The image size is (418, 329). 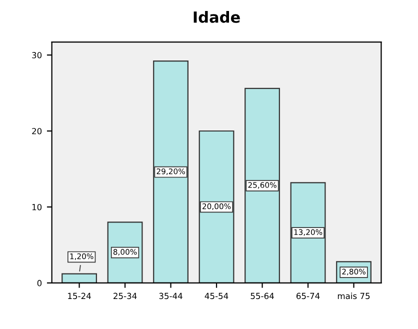 What do you see at coordinates (354, 296) in the screenshot?
I see `x-tick-label: mais 75` at bounding box center [354, 296].